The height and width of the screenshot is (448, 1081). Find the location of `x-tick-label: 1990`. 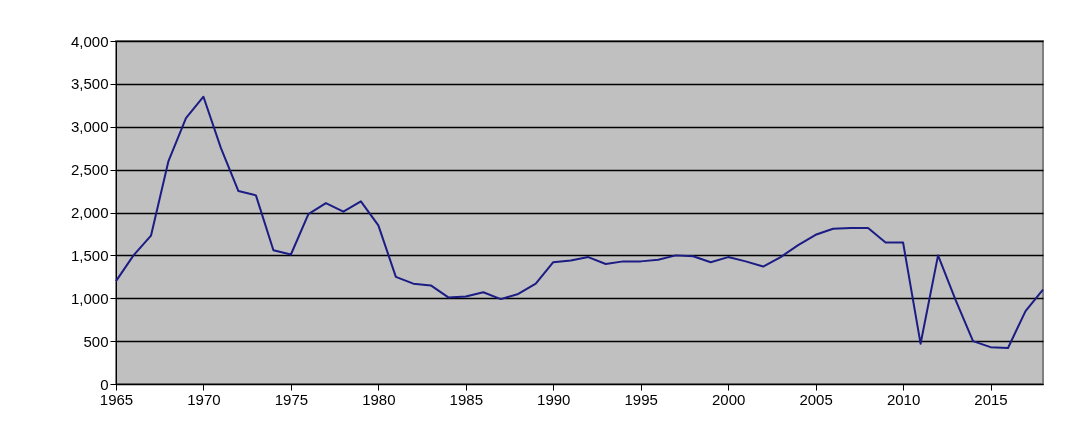

x-tick-label: 1990 is located at coordinates (554, 399).